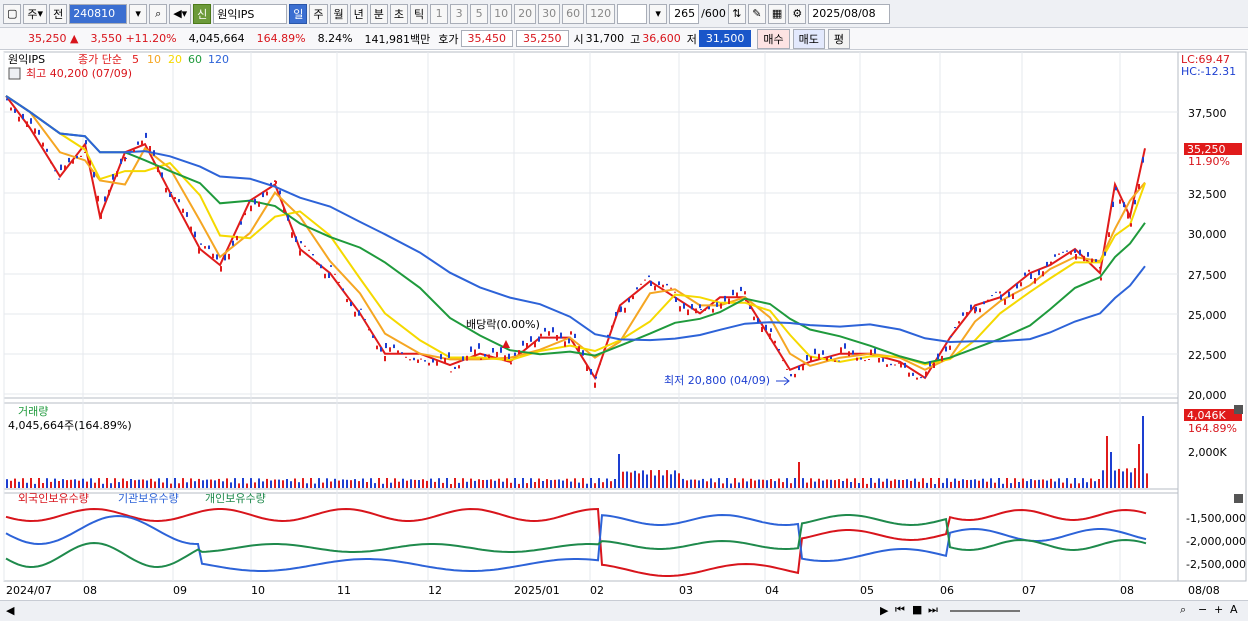  I want to click on search-icon: ⌕, so click(158, 13).